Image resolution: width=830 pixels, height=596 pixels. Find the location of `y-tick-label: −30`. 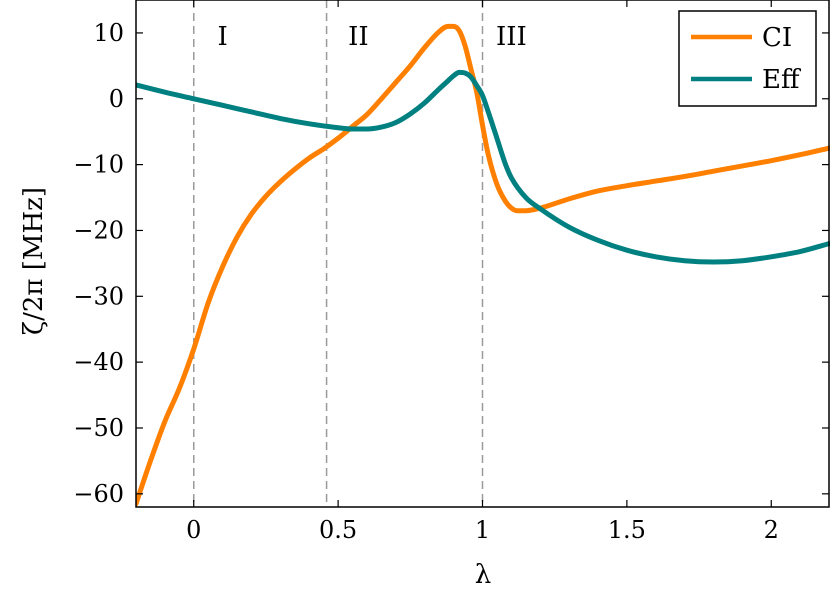

y-tick-label: −30 is located at coordinates (98, 296).